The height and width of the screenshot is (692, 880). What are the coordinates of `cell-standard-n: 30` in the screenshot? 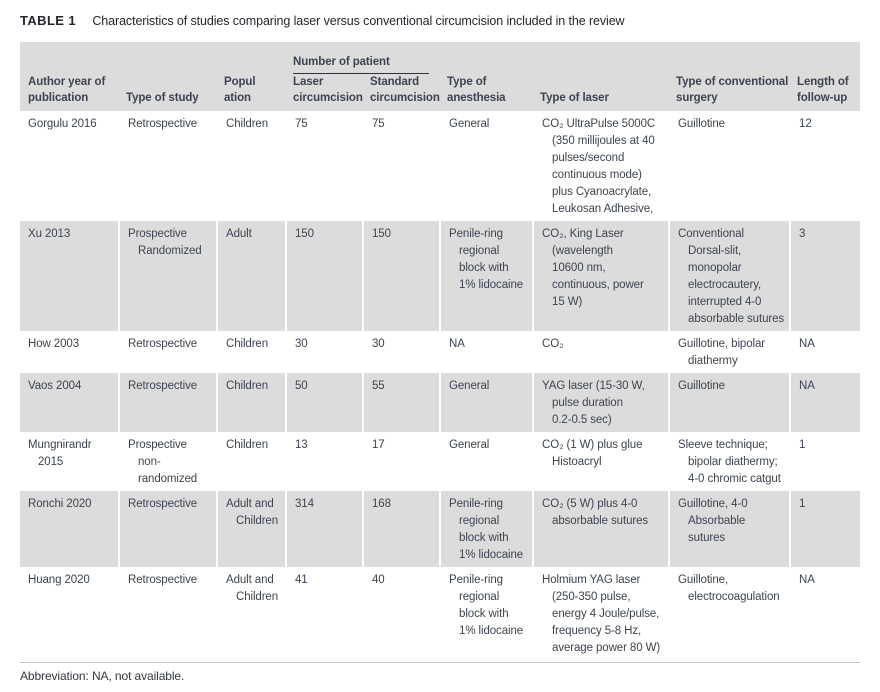 It's located at (401, 352).